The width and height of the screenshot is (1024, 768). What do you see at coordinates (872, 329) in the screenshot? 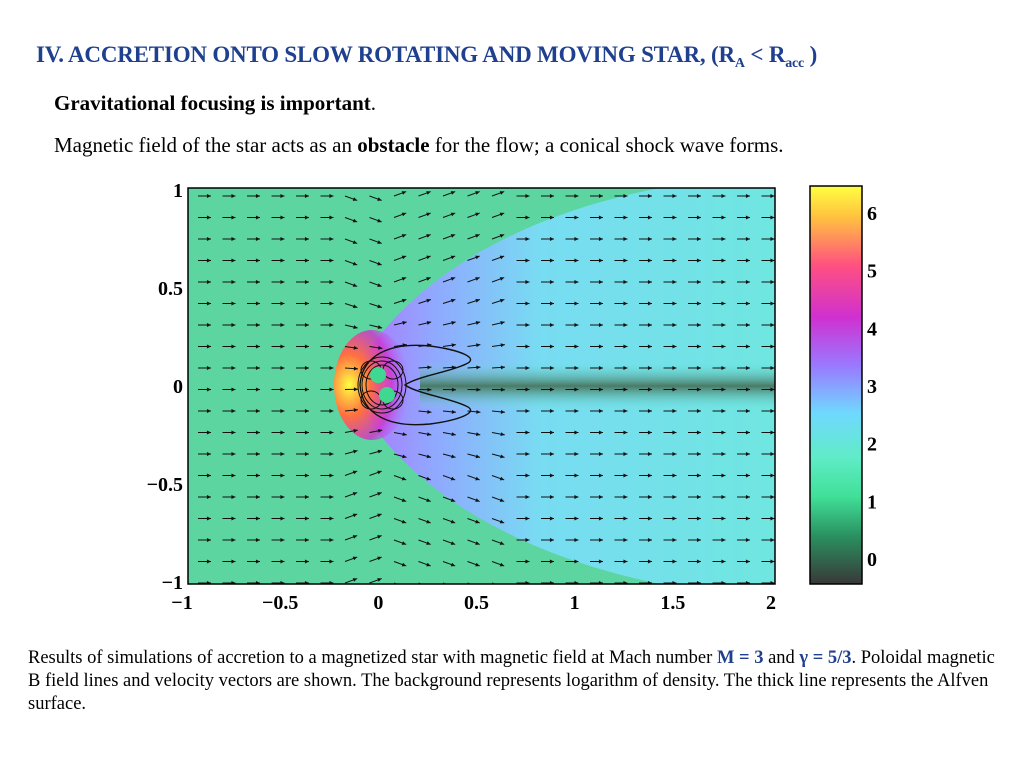
I see `colorbar-tick-label: 4` at bounding box center [872, 329].